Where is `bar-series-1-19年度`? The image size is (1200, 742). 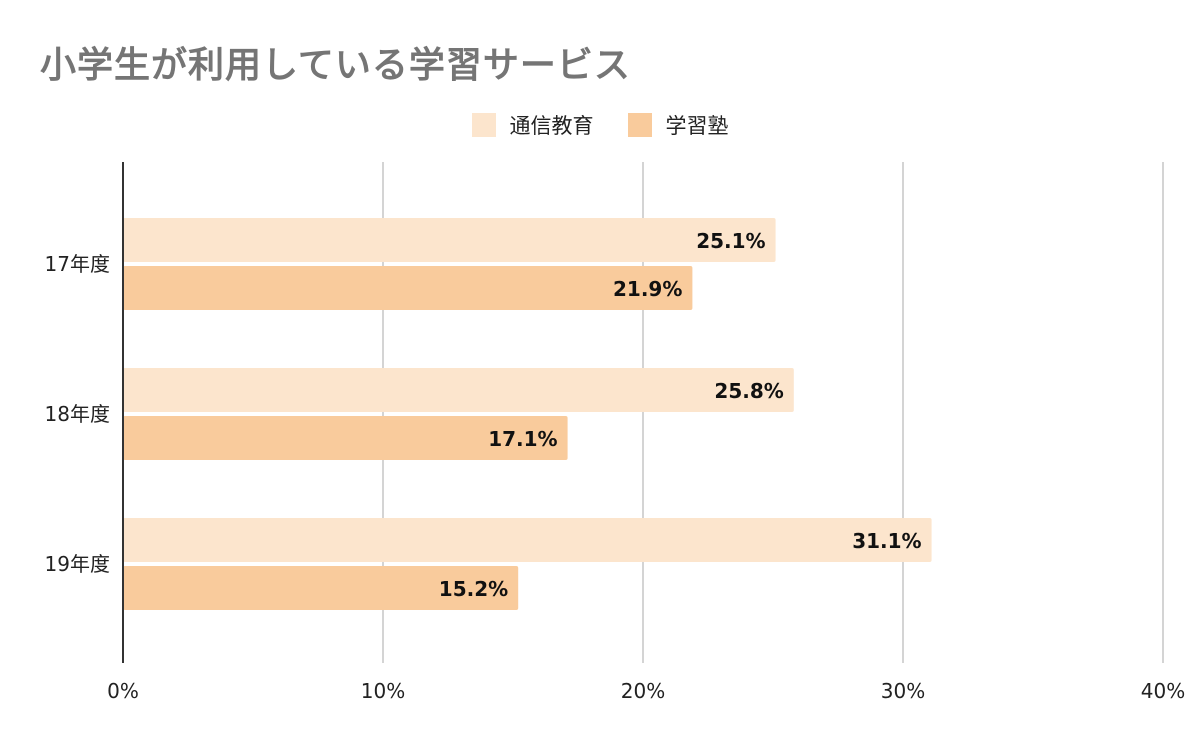 bar-series-1-19年度 is located at coordinates (527, 540).